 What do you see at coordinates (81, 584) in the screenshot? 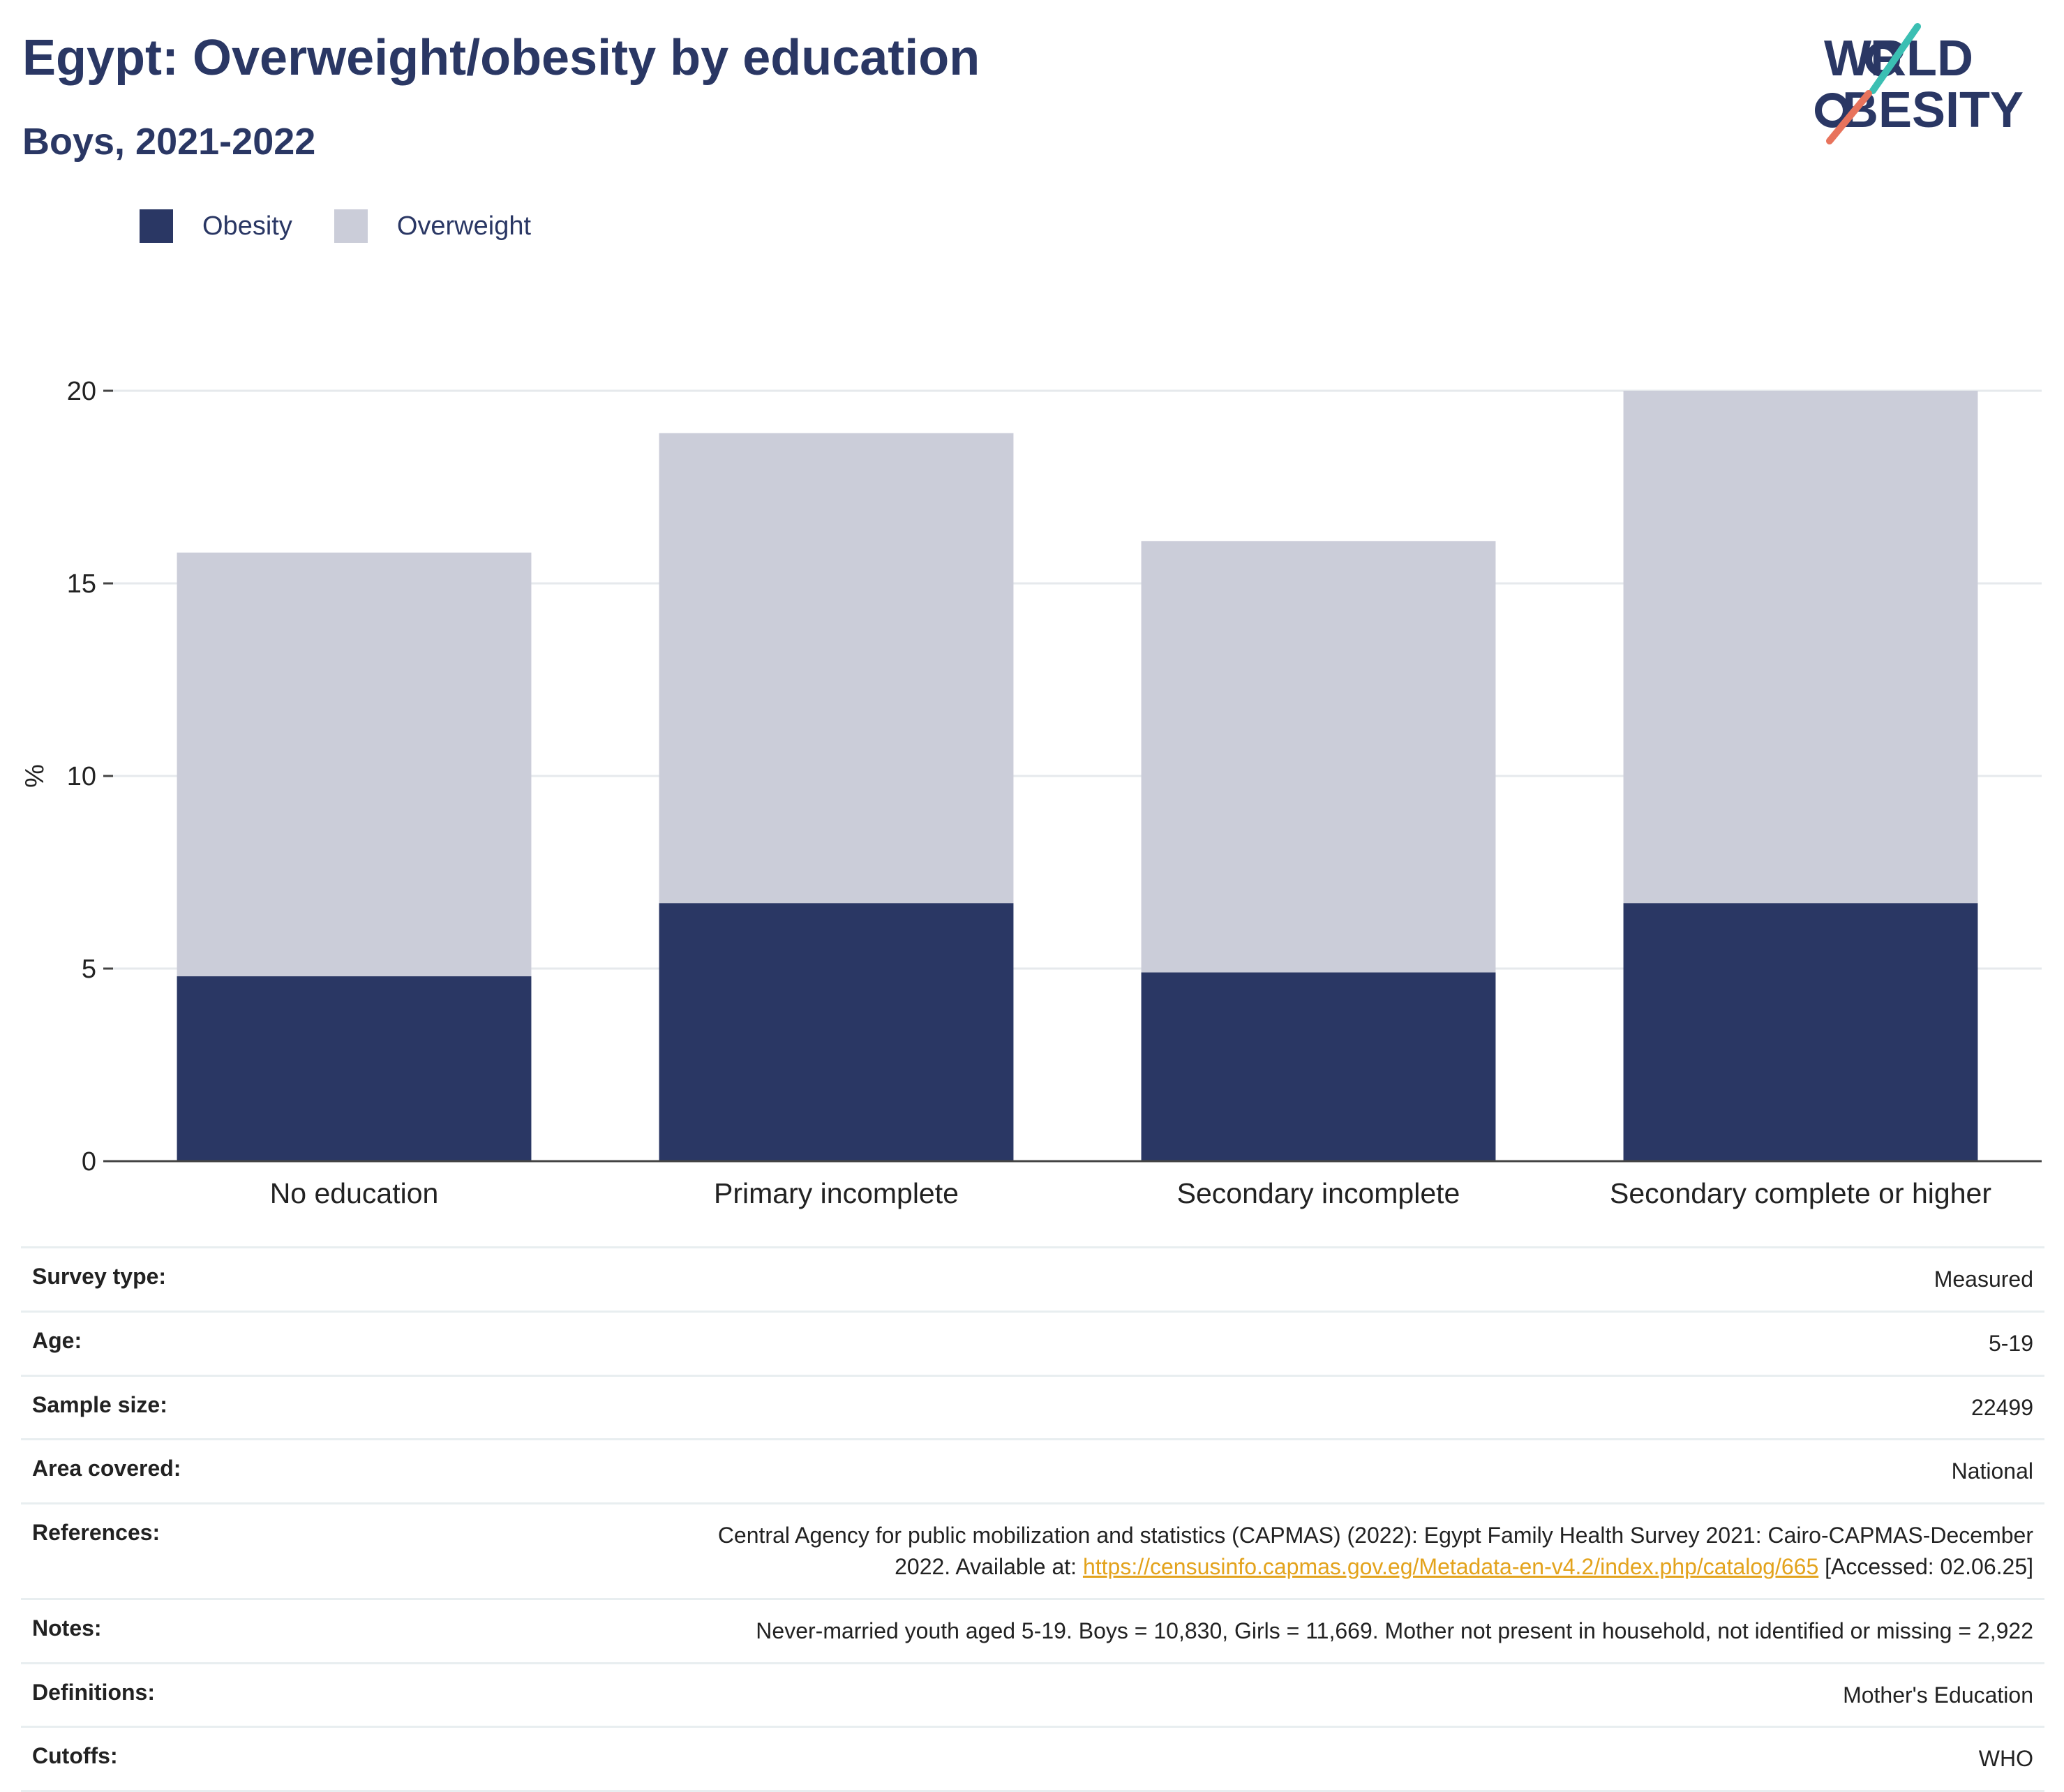
I see `y-tick-label: 15` at bounding box center [81, 584].